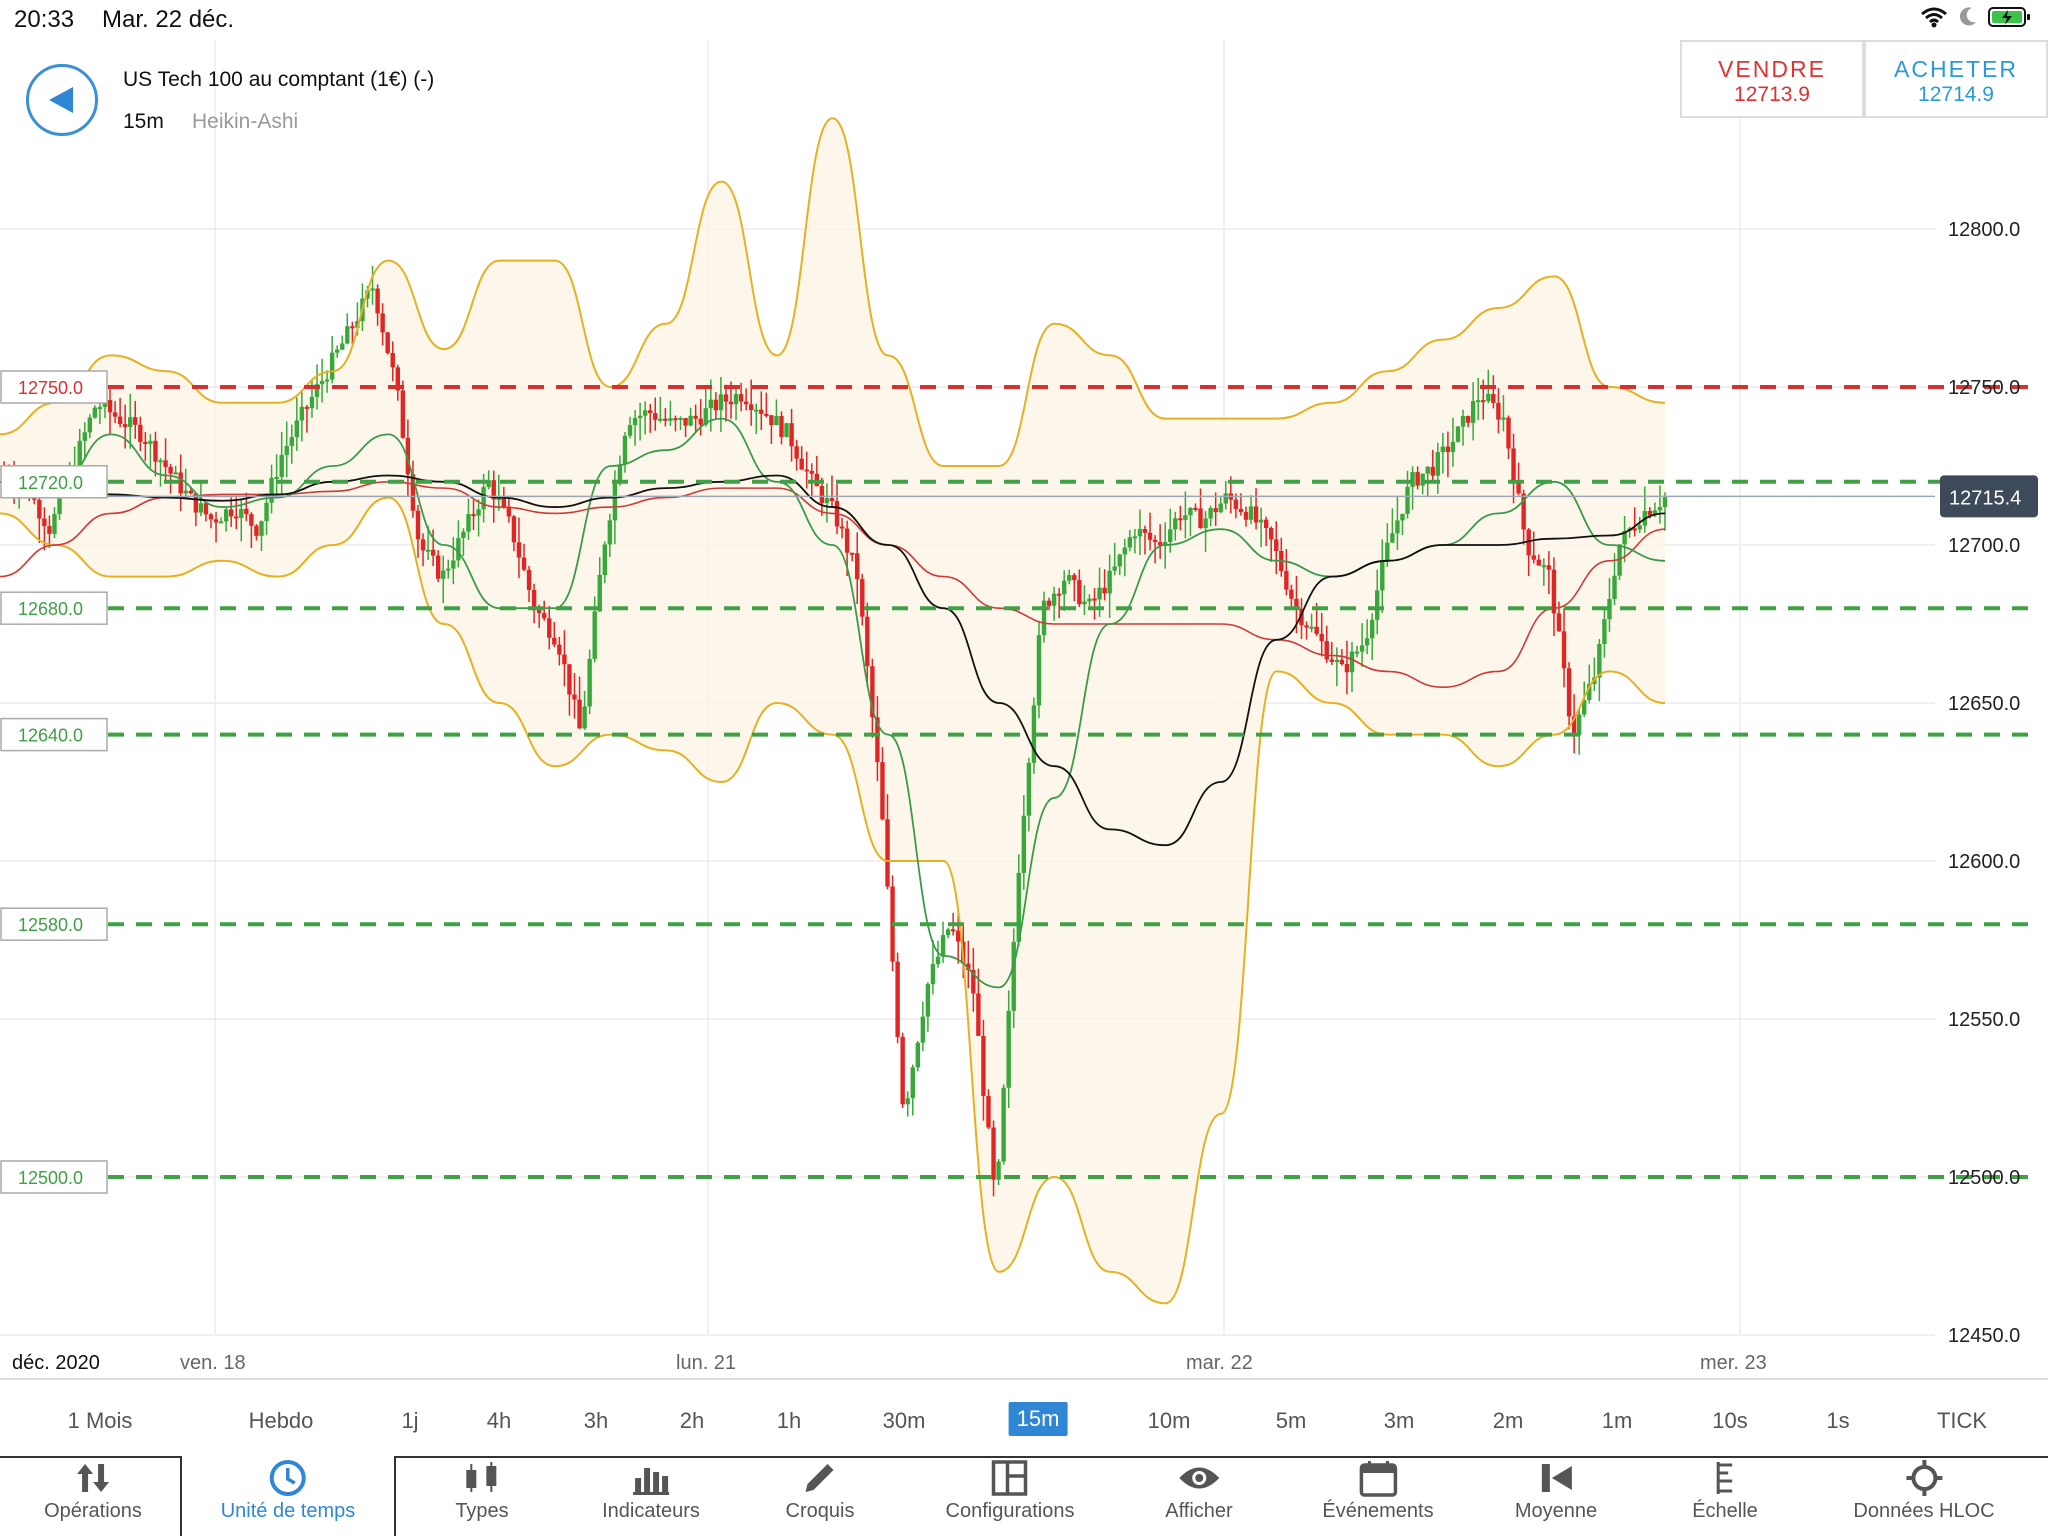 Image resolution: width=2048 pixels, height=1536 pixels. Describe the element at coordinates (1617, 1420) in the screenshot. I see `timeframe-1m: 1m` at that location.